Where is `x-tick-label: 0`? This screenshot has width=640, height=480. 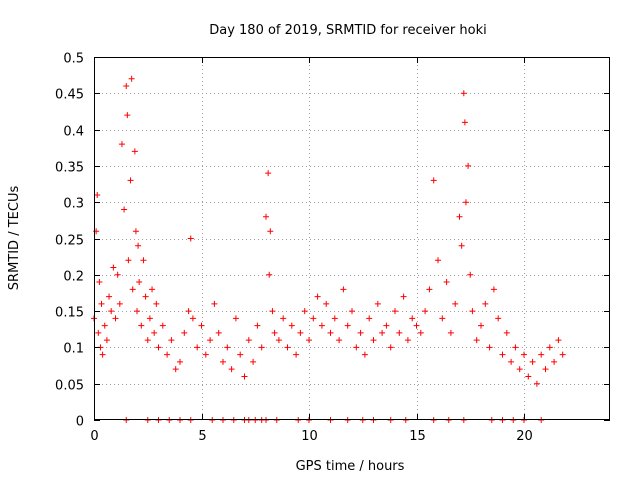
x-tick-label: 0 is located at coordinates (94, 436).